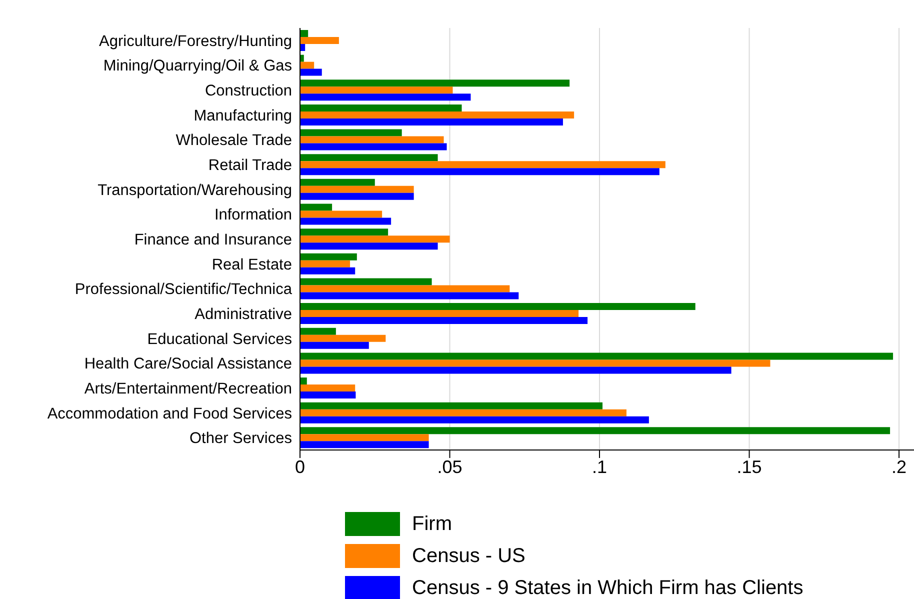 The image size is (914, 599). Describe the element at coordinates (432, 524) in the screenshot. I see `legend-label: Firm` at that location.